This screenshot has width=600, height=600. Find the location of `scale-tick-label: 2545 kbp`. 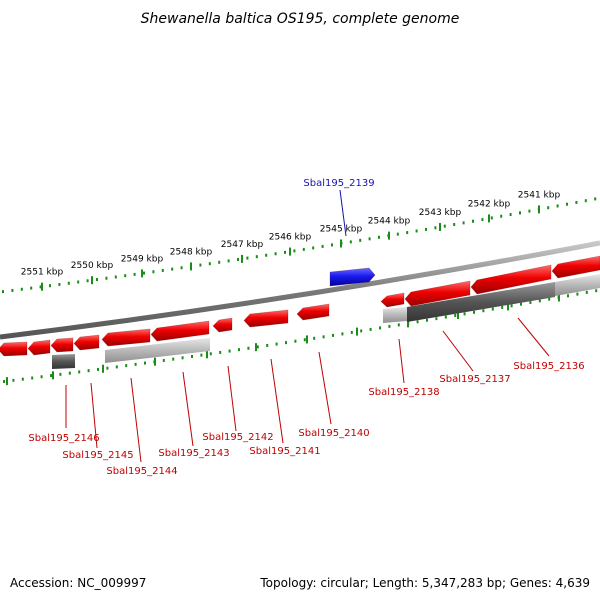

scale-tick-label: 2545 kbp is located at coordinates (341, 229).